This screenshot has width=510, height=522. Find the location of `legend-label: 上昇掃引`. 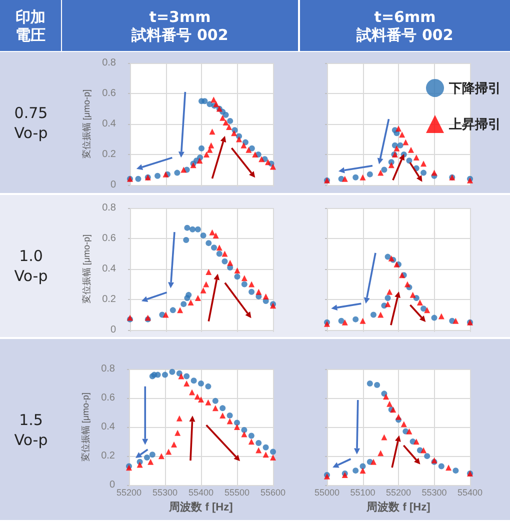

legend-label: 上昇掃引 is located at coordinates (474, 124).